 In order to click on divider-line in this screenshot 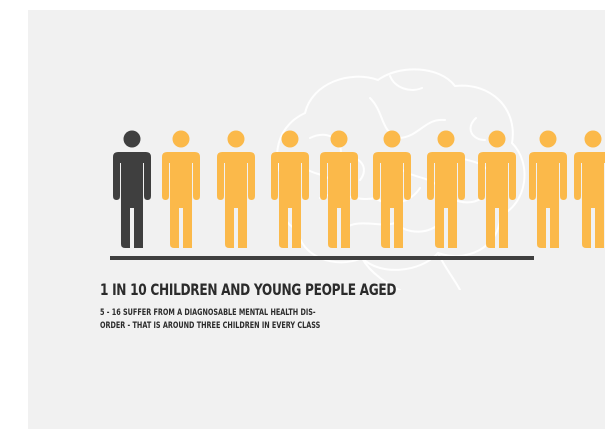, I will do `click(322, 258)`.